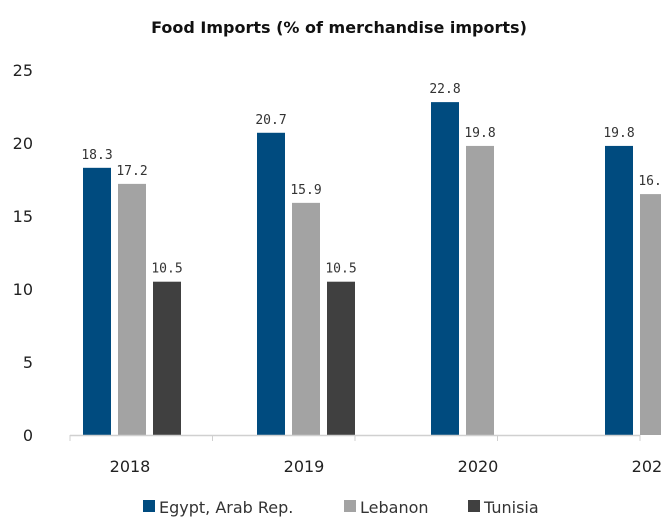 This screenshot has width=661, height=519. Describe the element at coordinates (305, 190) in the screenshot. I see `data-label: 15.9` at that location.